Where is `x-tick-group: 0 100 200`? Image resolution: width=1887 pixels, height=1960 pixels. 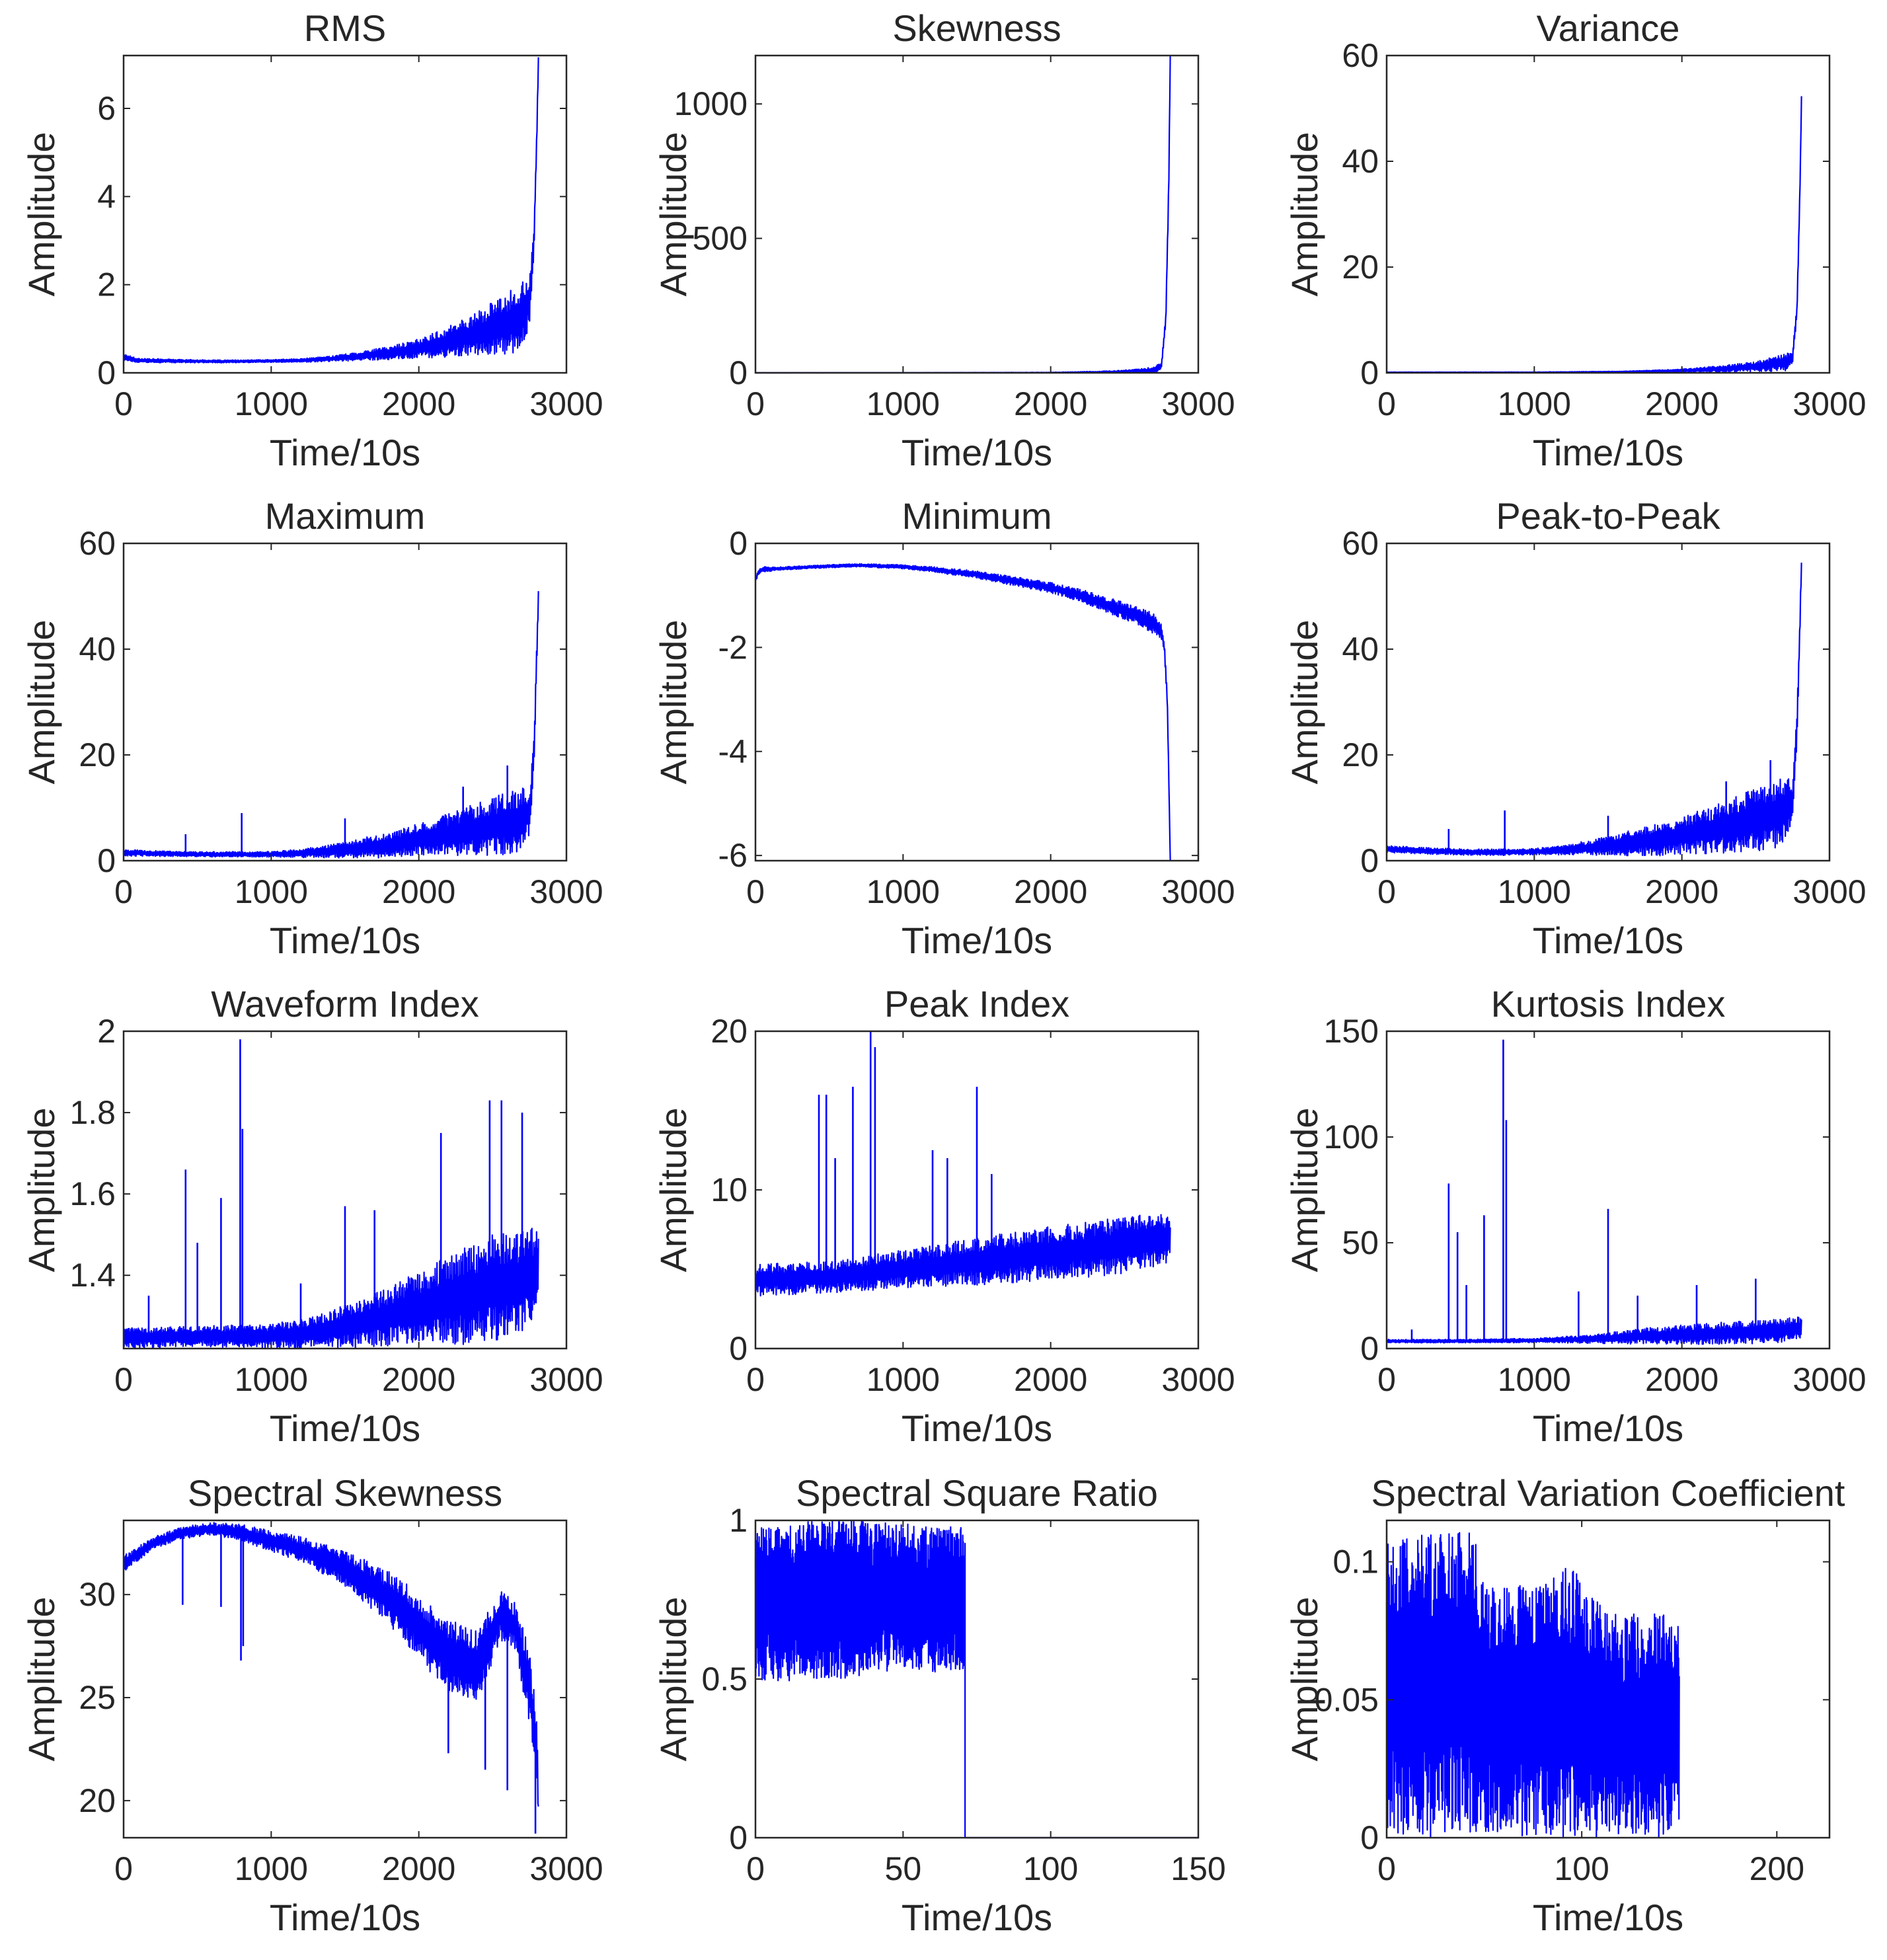 x-tick-group: 0 100 200 is located at coordinates (1590, 1703).